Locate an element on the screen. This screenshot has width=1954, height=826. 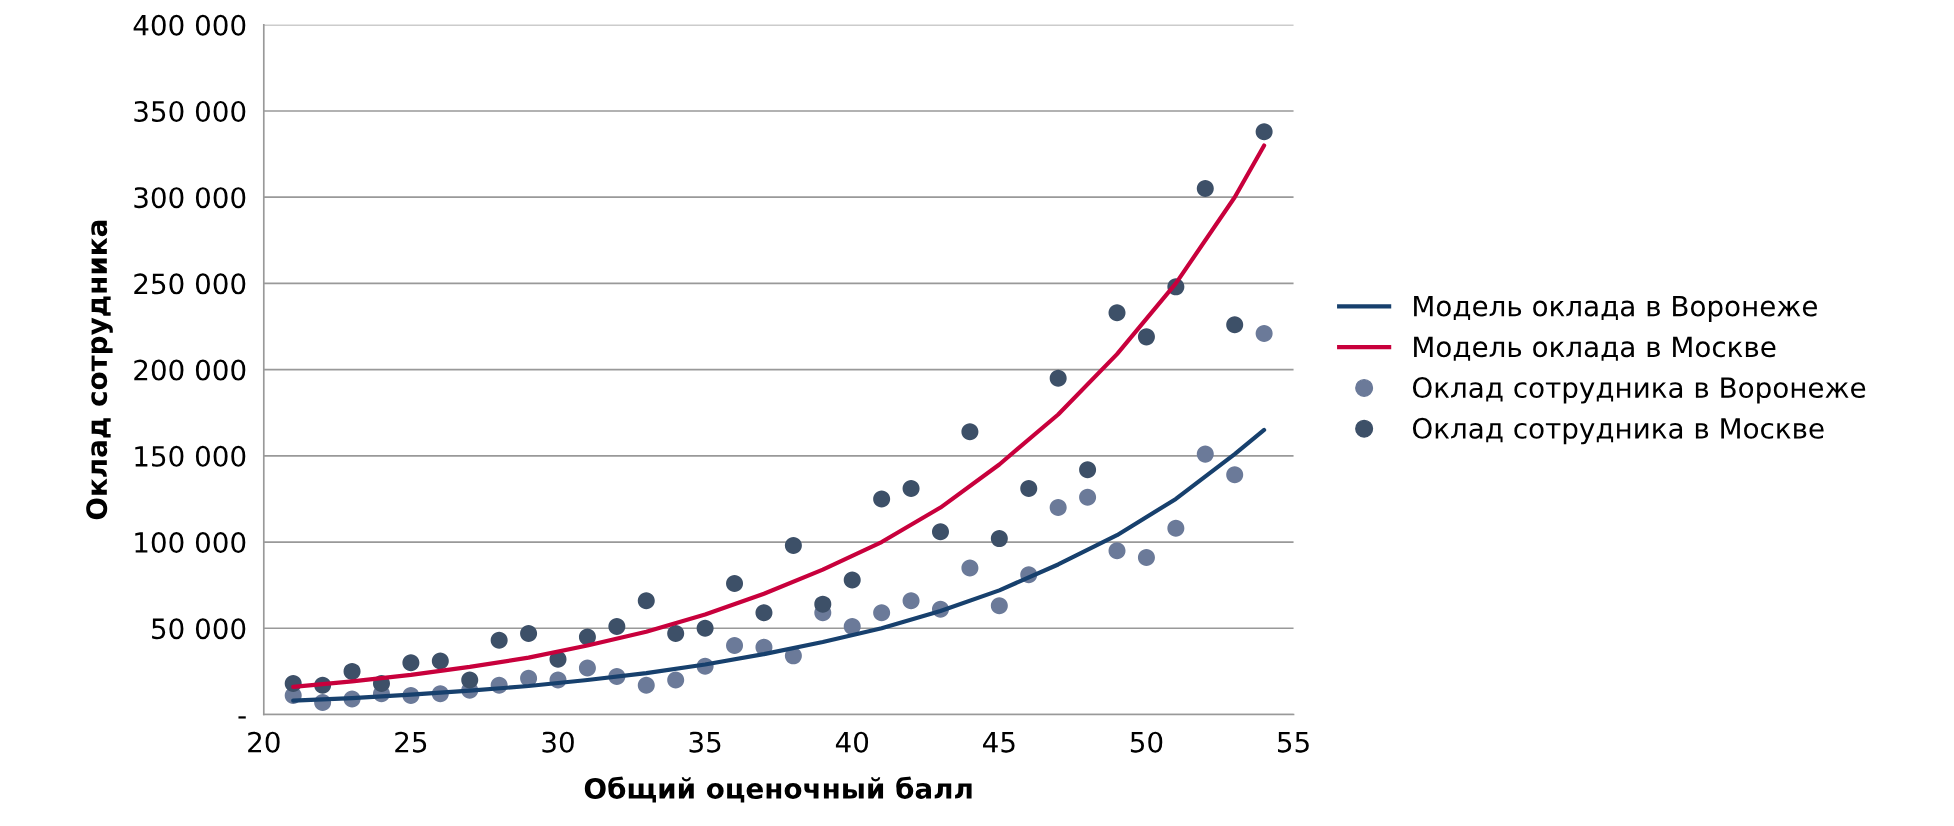
legend-label: Модель оклада в Москве is located at coordinates (1595, 348).